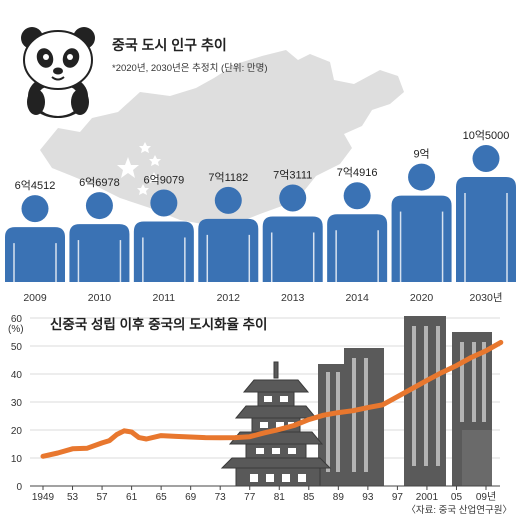 The width and height of the screenshot is (520, 521). Describe the element at coordinates (357, 298) in the screenshot. I see `category-label: 2014` at that location.